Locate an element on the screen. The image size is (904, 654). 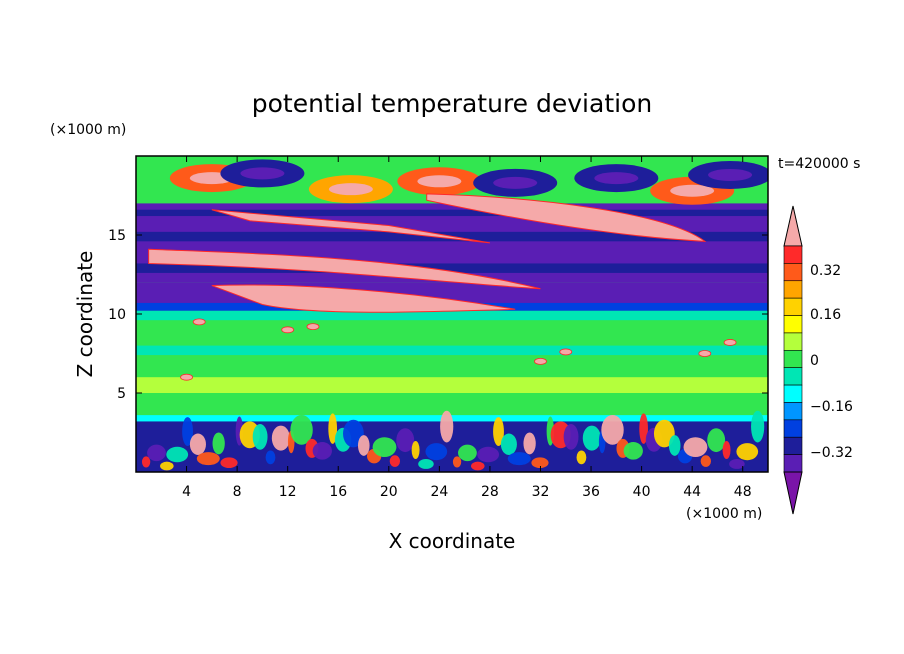
x-tick-label: 4 is located at coordinates (186, 492).